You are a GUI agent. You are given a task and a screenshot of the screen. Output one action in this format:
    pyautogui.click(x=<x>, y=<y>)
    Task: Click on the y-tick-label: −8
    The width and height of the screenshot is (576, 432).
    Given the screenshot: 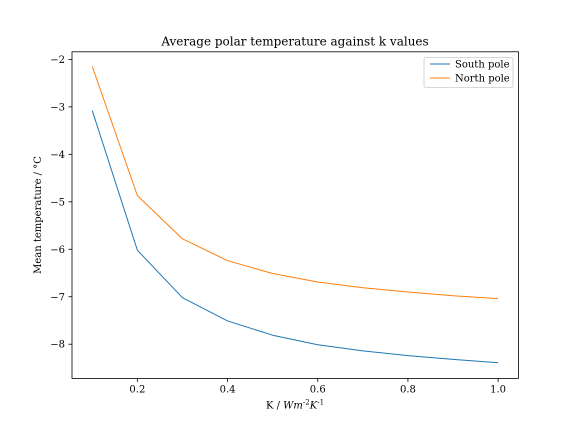 What is the action you would take?
    pyautogui.click(x=57, y=345)
    